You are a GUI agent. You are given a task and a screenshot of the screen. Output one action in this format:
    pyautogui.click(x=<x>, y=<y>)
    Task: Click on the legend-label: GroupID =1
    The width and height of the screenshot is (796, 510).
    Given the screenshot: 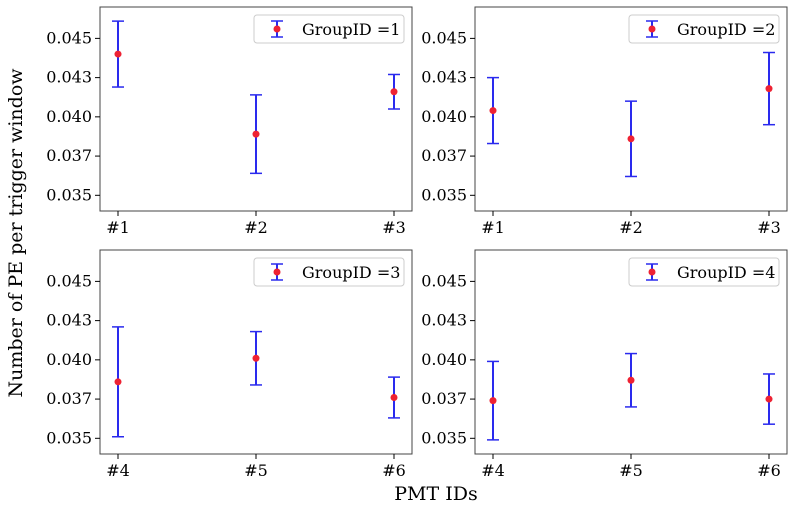 What is the action you would take?
    pyautogui.click(x=351, y=29)
    